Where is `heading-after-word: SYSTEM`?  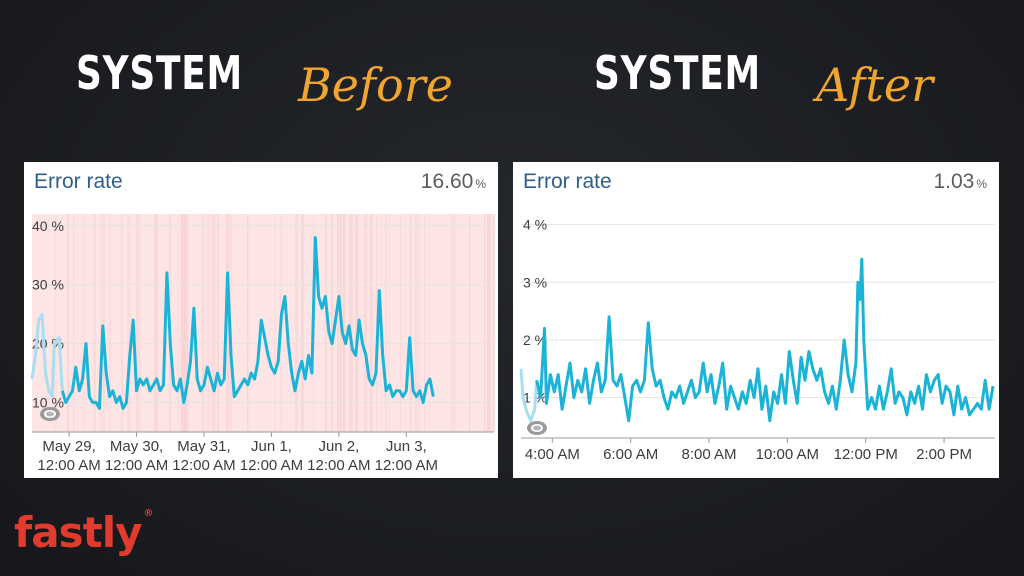 heading-after-word: SYSTEM is located at coordinates (678, 73).